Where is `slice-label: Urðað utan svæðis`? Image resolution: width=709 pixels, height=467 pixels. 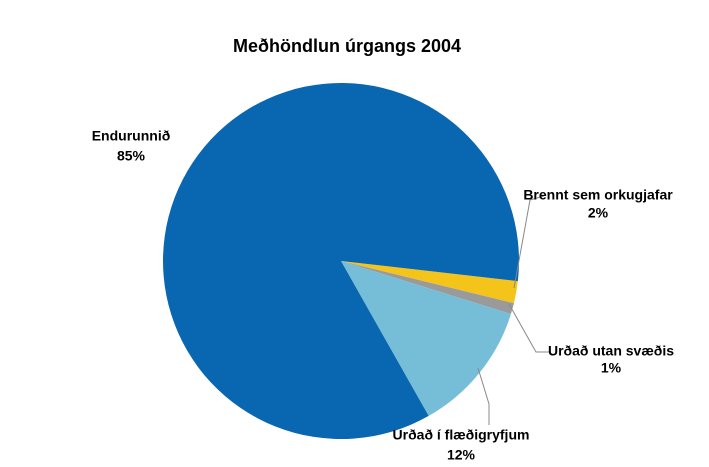 slice-label: Urðað utan svæðis is located at coordinates (611, 351).